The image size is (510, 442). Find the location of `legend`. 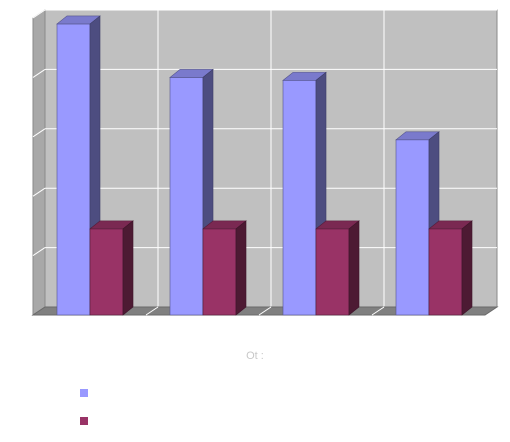

legend is located at coordinates (88, 414).